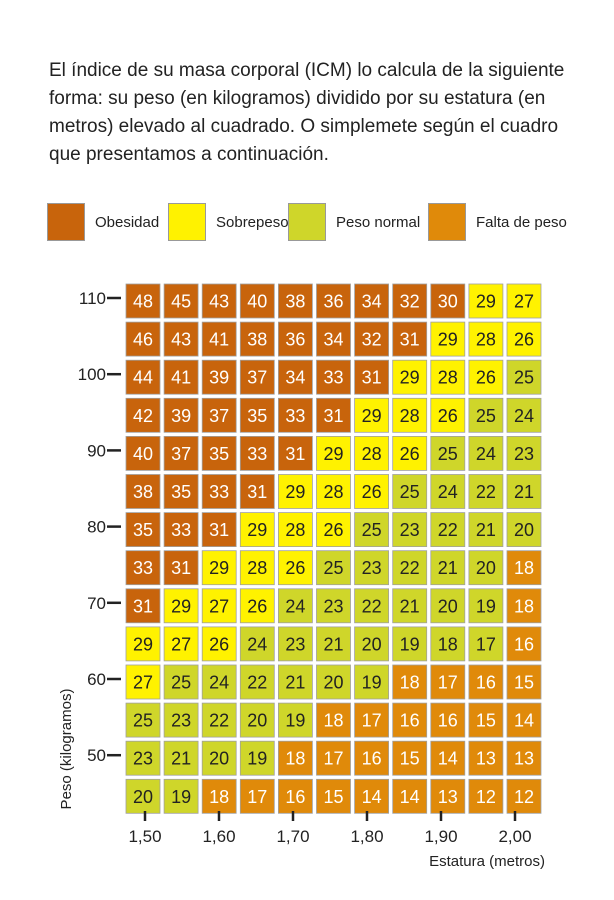 The width and height of the screenshot is (614, 900). Describe the element at coordinates (181, 530) in the screenshot. I see `cell-label: 33` at that location.